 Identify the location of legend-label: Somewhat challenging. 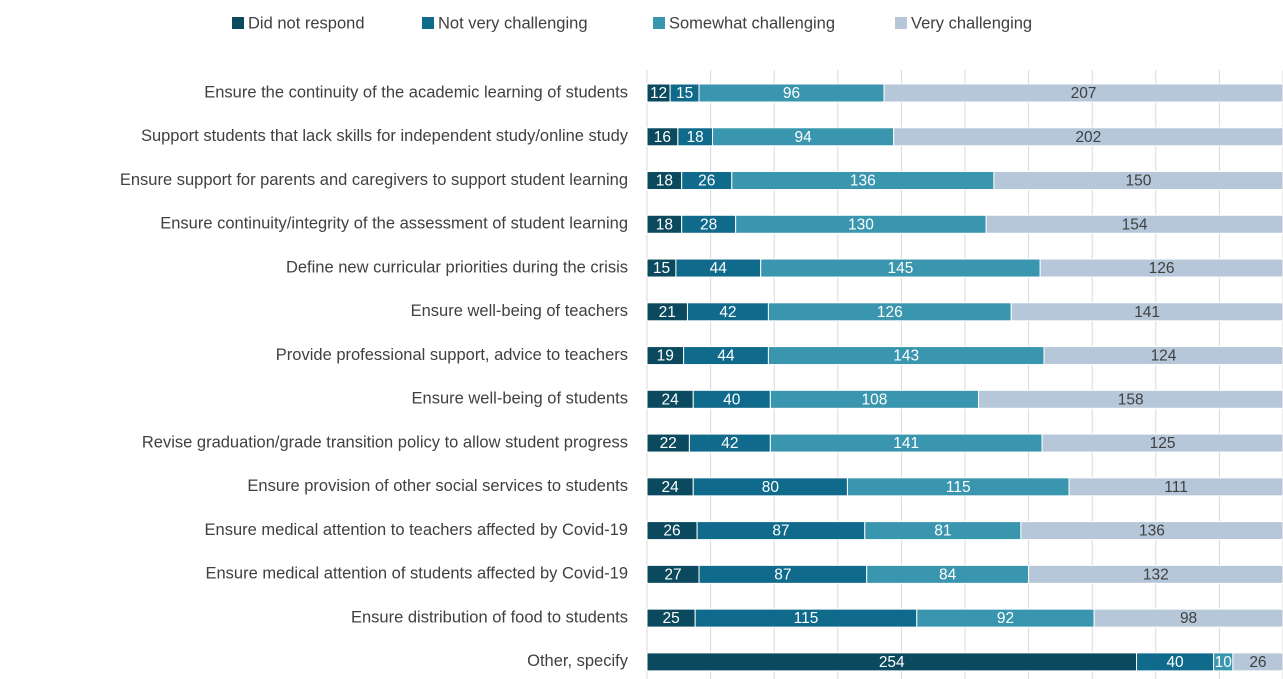
(752, 23).